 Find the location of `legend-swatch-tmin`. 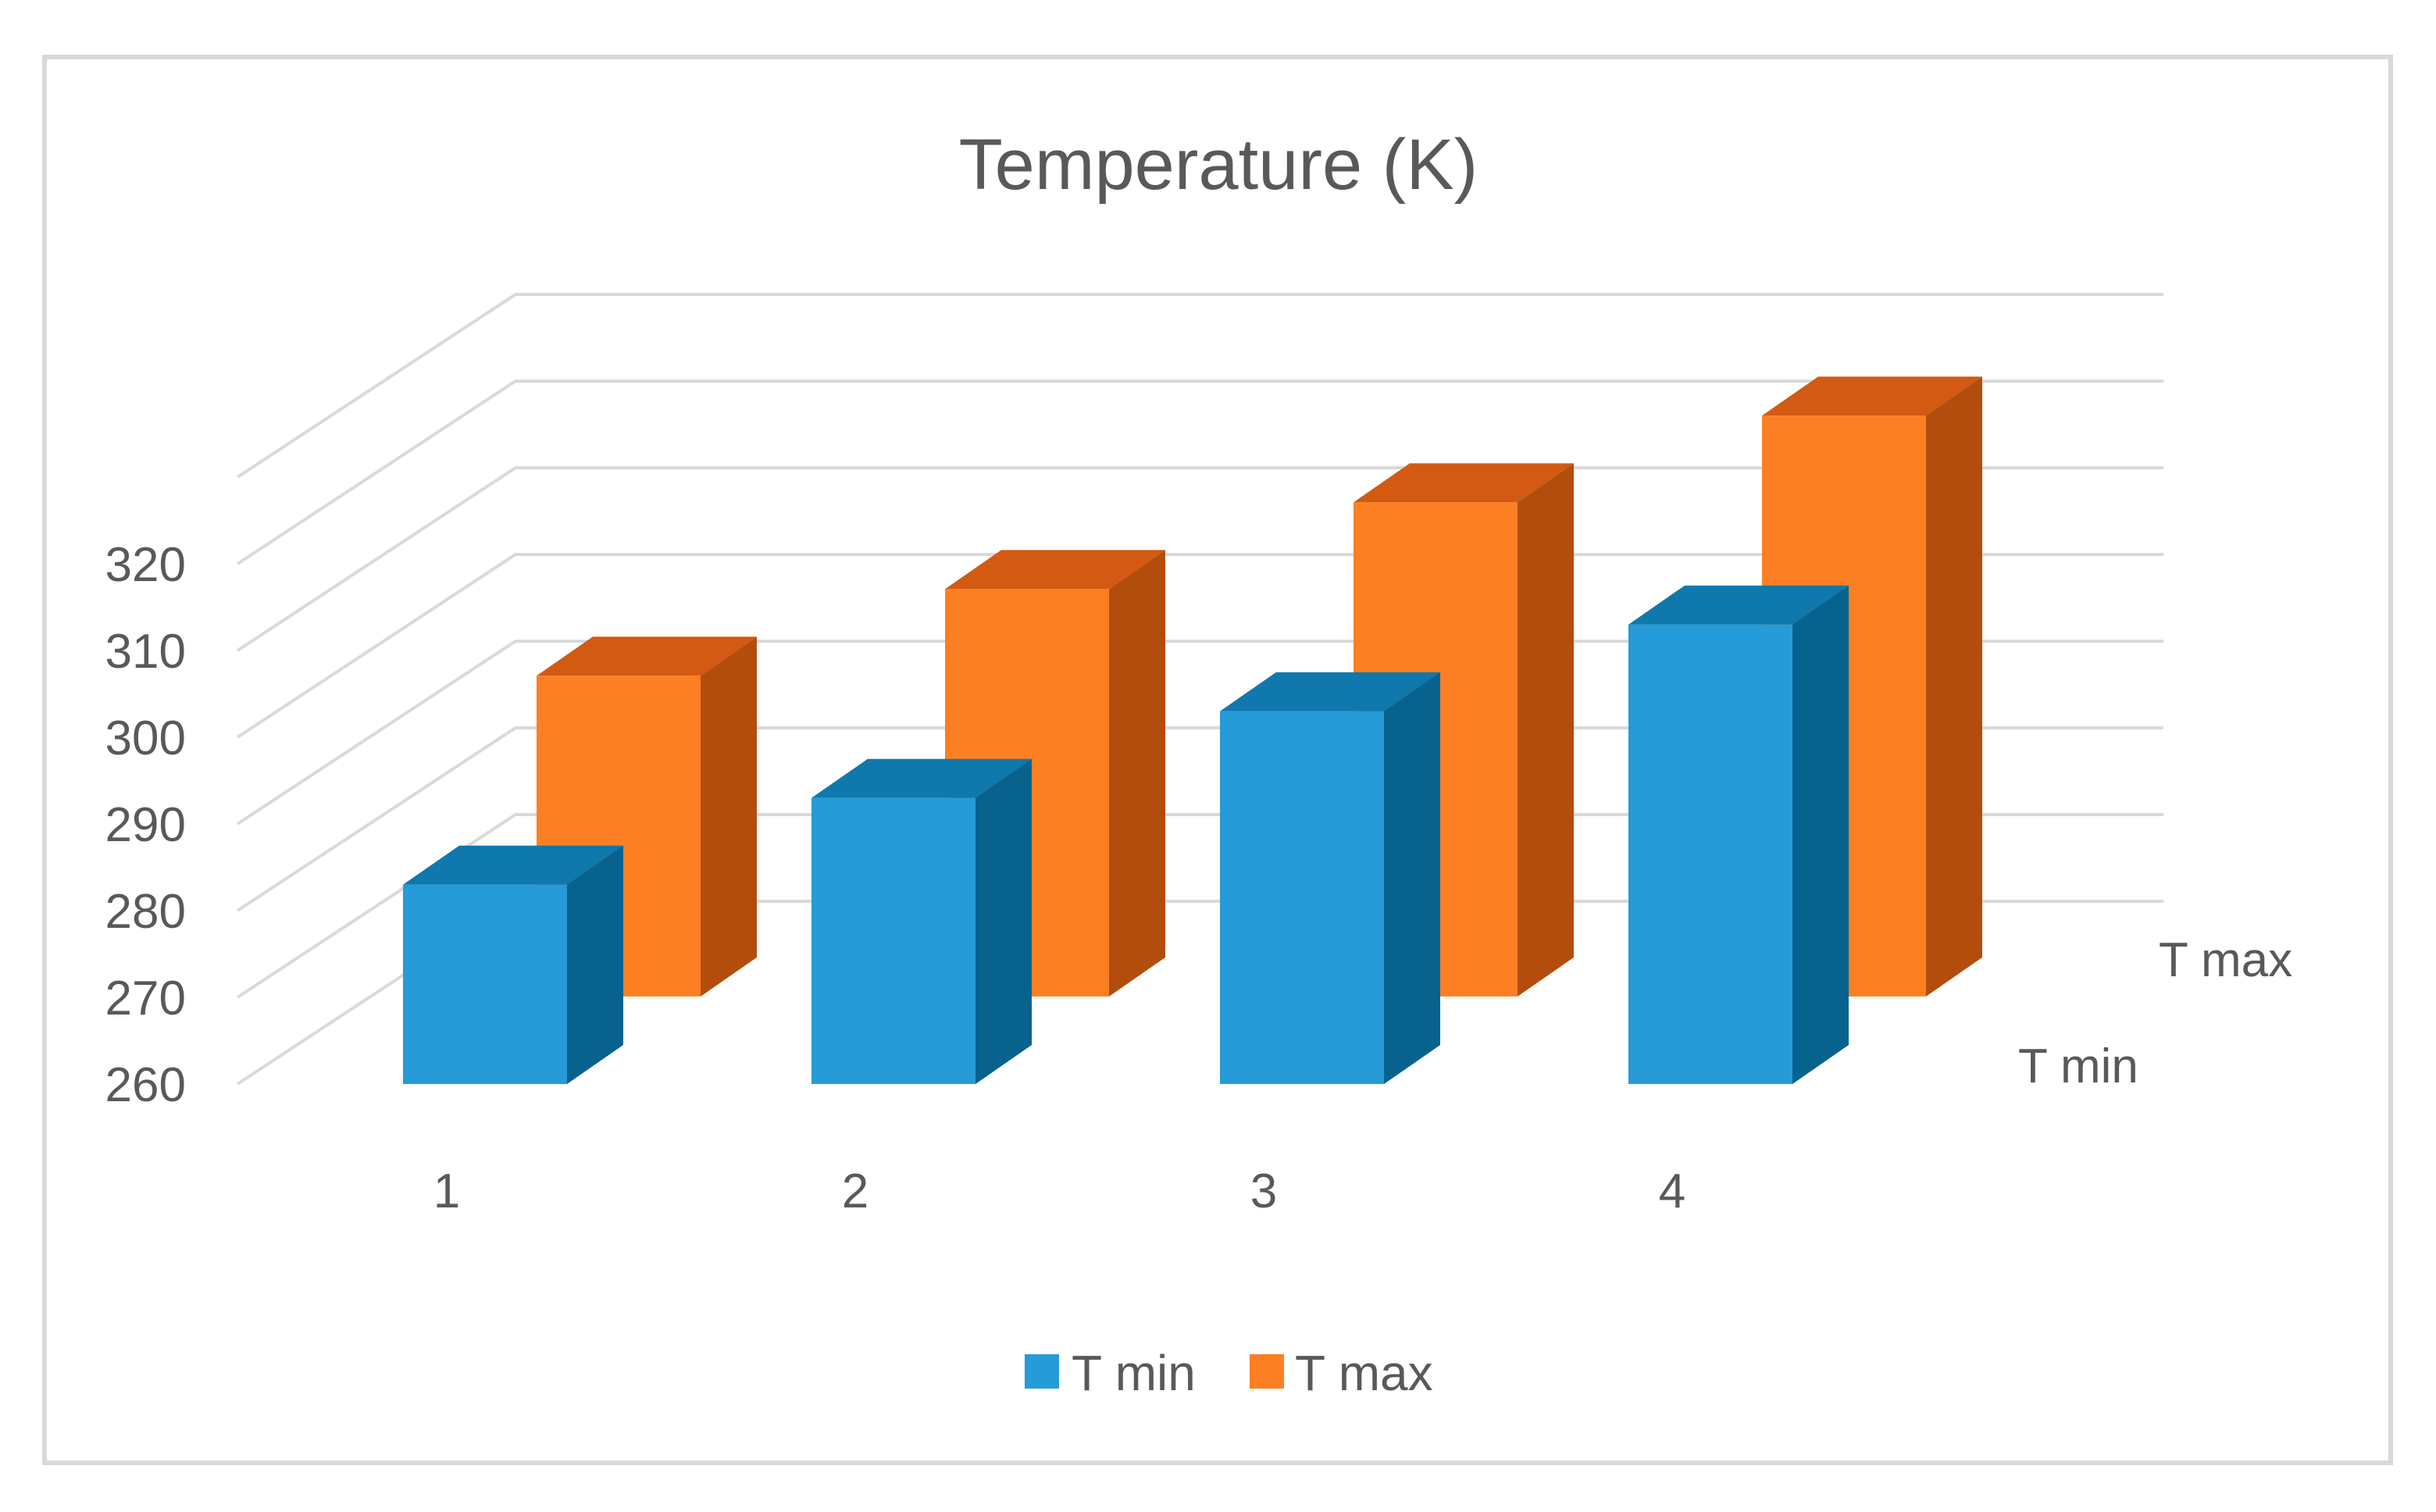

legend-swatch-tmin is located at coordinates (1042, 1371).